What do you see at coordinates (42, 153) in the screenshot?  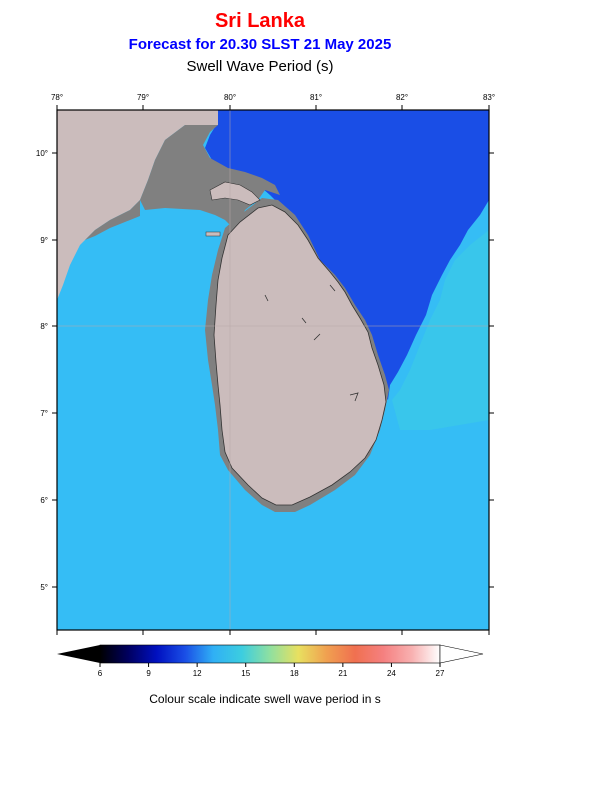 I see `lat-label: 10°` at bounding box center [42, 153].